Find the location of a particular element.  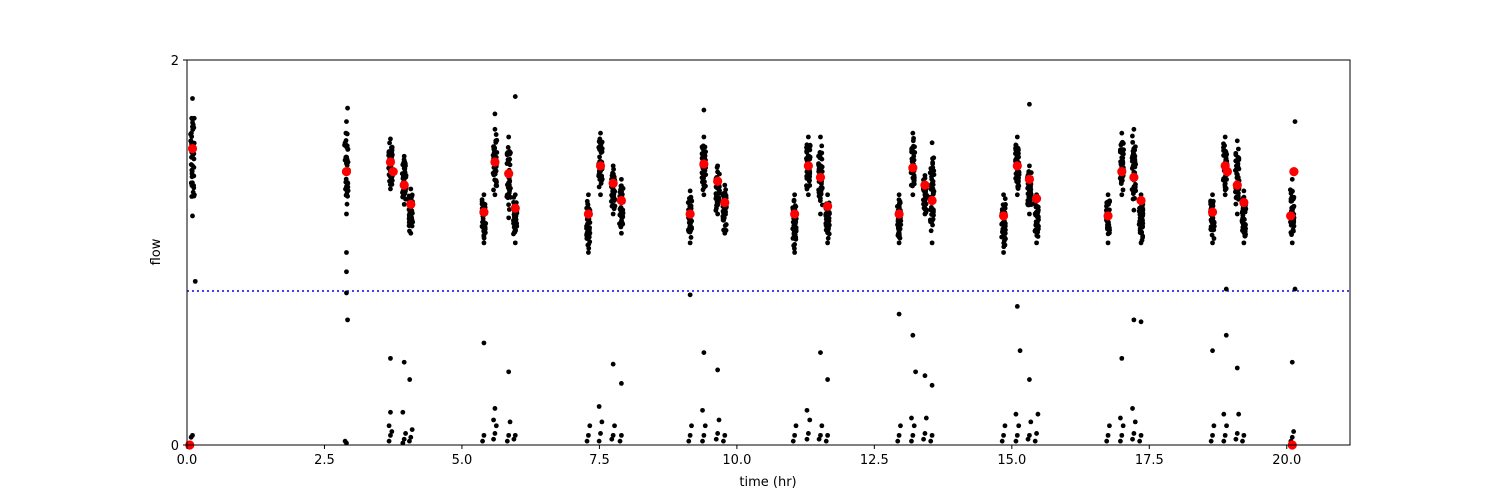

x-tick-label: 15.0 is located at coordinates (1011, 460).